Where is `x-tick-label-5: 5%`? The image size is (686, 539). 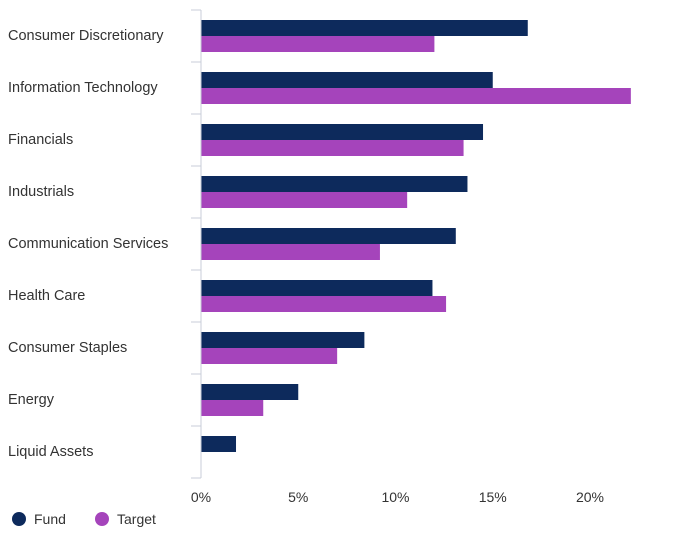 x-tick-label-5: 5% is located at coordinates (298, 497).